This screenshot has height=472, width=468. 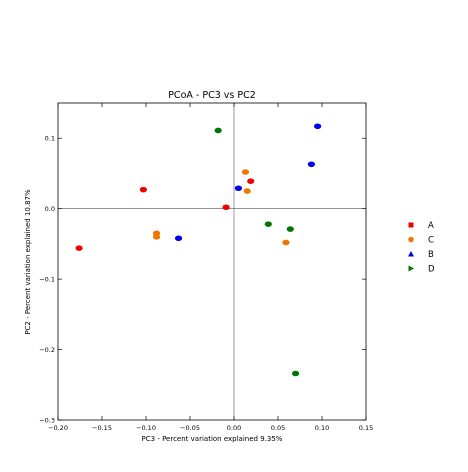 I want to click on legend-marker-b, so click(x=411, y=254).